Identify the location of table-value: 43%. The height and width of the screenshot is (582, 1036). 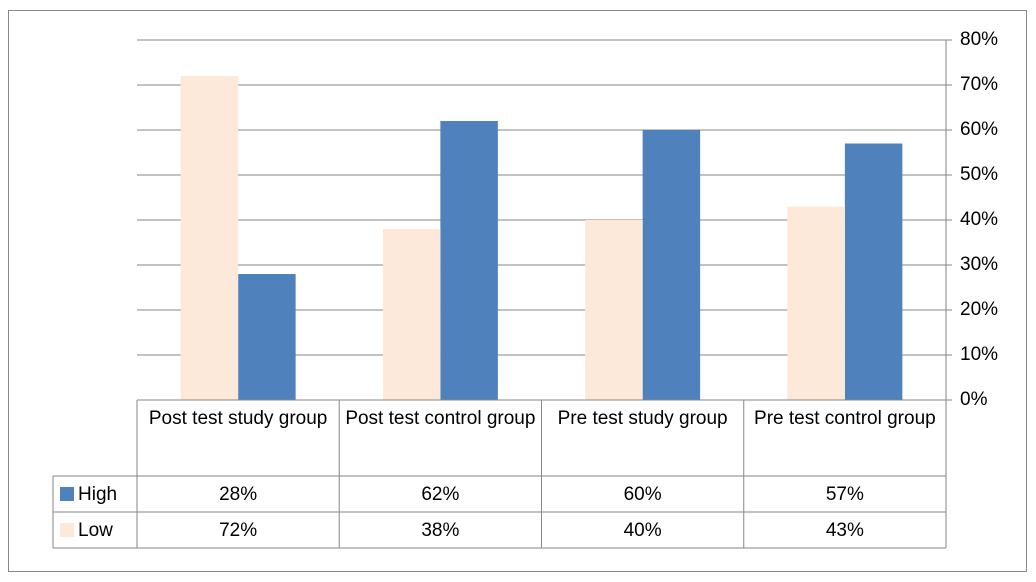
(845, 530).